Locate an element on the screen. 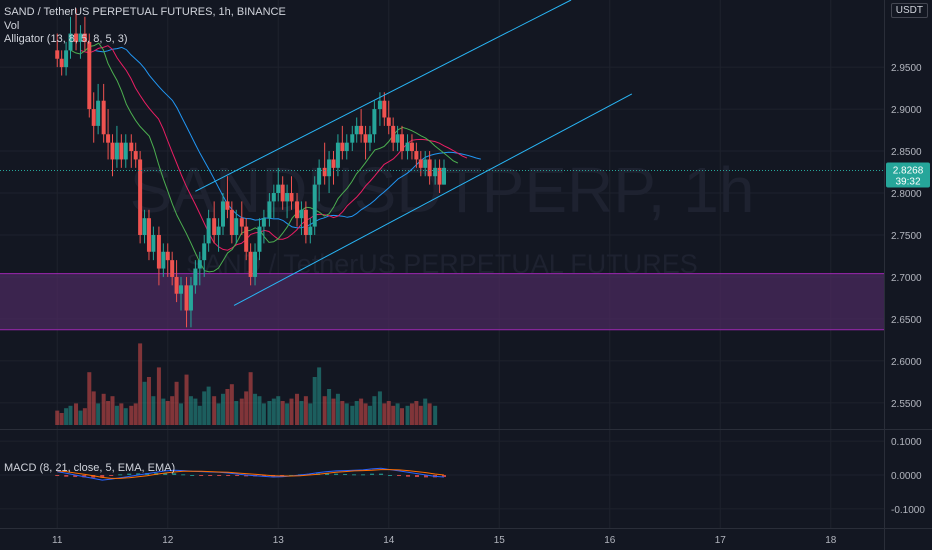 The image size is (932, 550). macd-legend: MACD (8, 21, close, 5, EMA, EMA) is located at coordinates (90, 468).